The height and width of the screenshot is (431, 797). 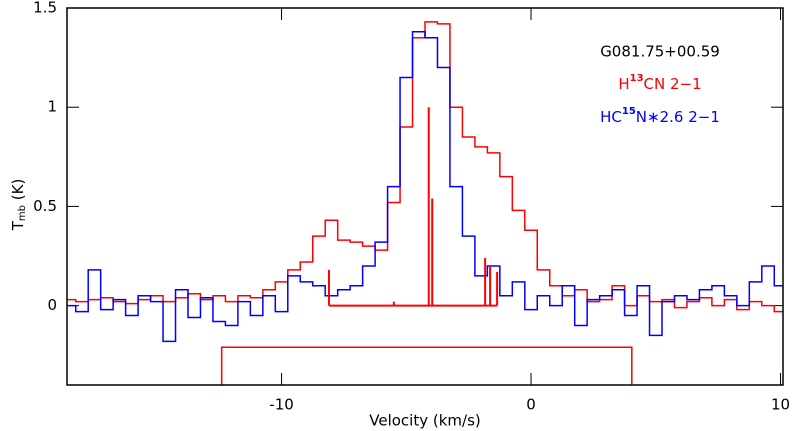 I want to click on x-axis-label: Velocity (km/s), so click(x=424, y=421).